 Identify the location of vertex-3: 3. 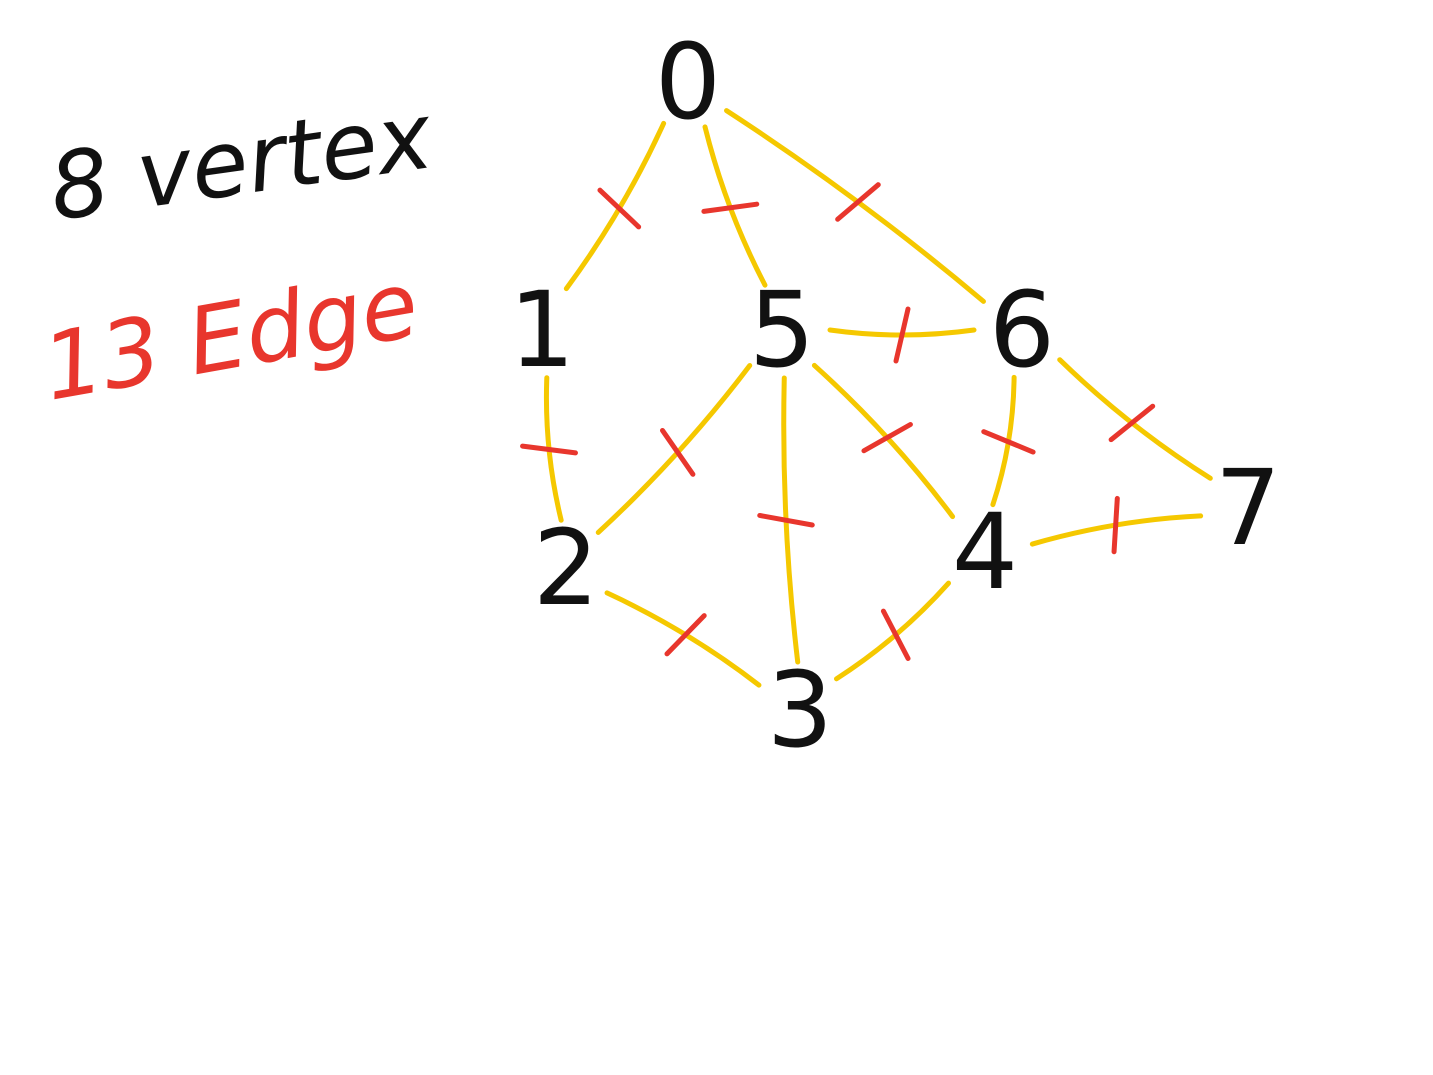
(800, 710).